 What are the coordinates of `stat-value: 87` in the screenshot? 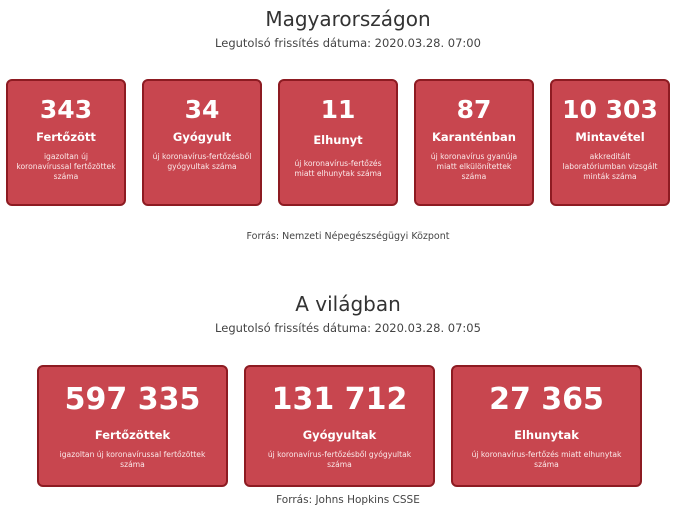 It's located at (474, 109).